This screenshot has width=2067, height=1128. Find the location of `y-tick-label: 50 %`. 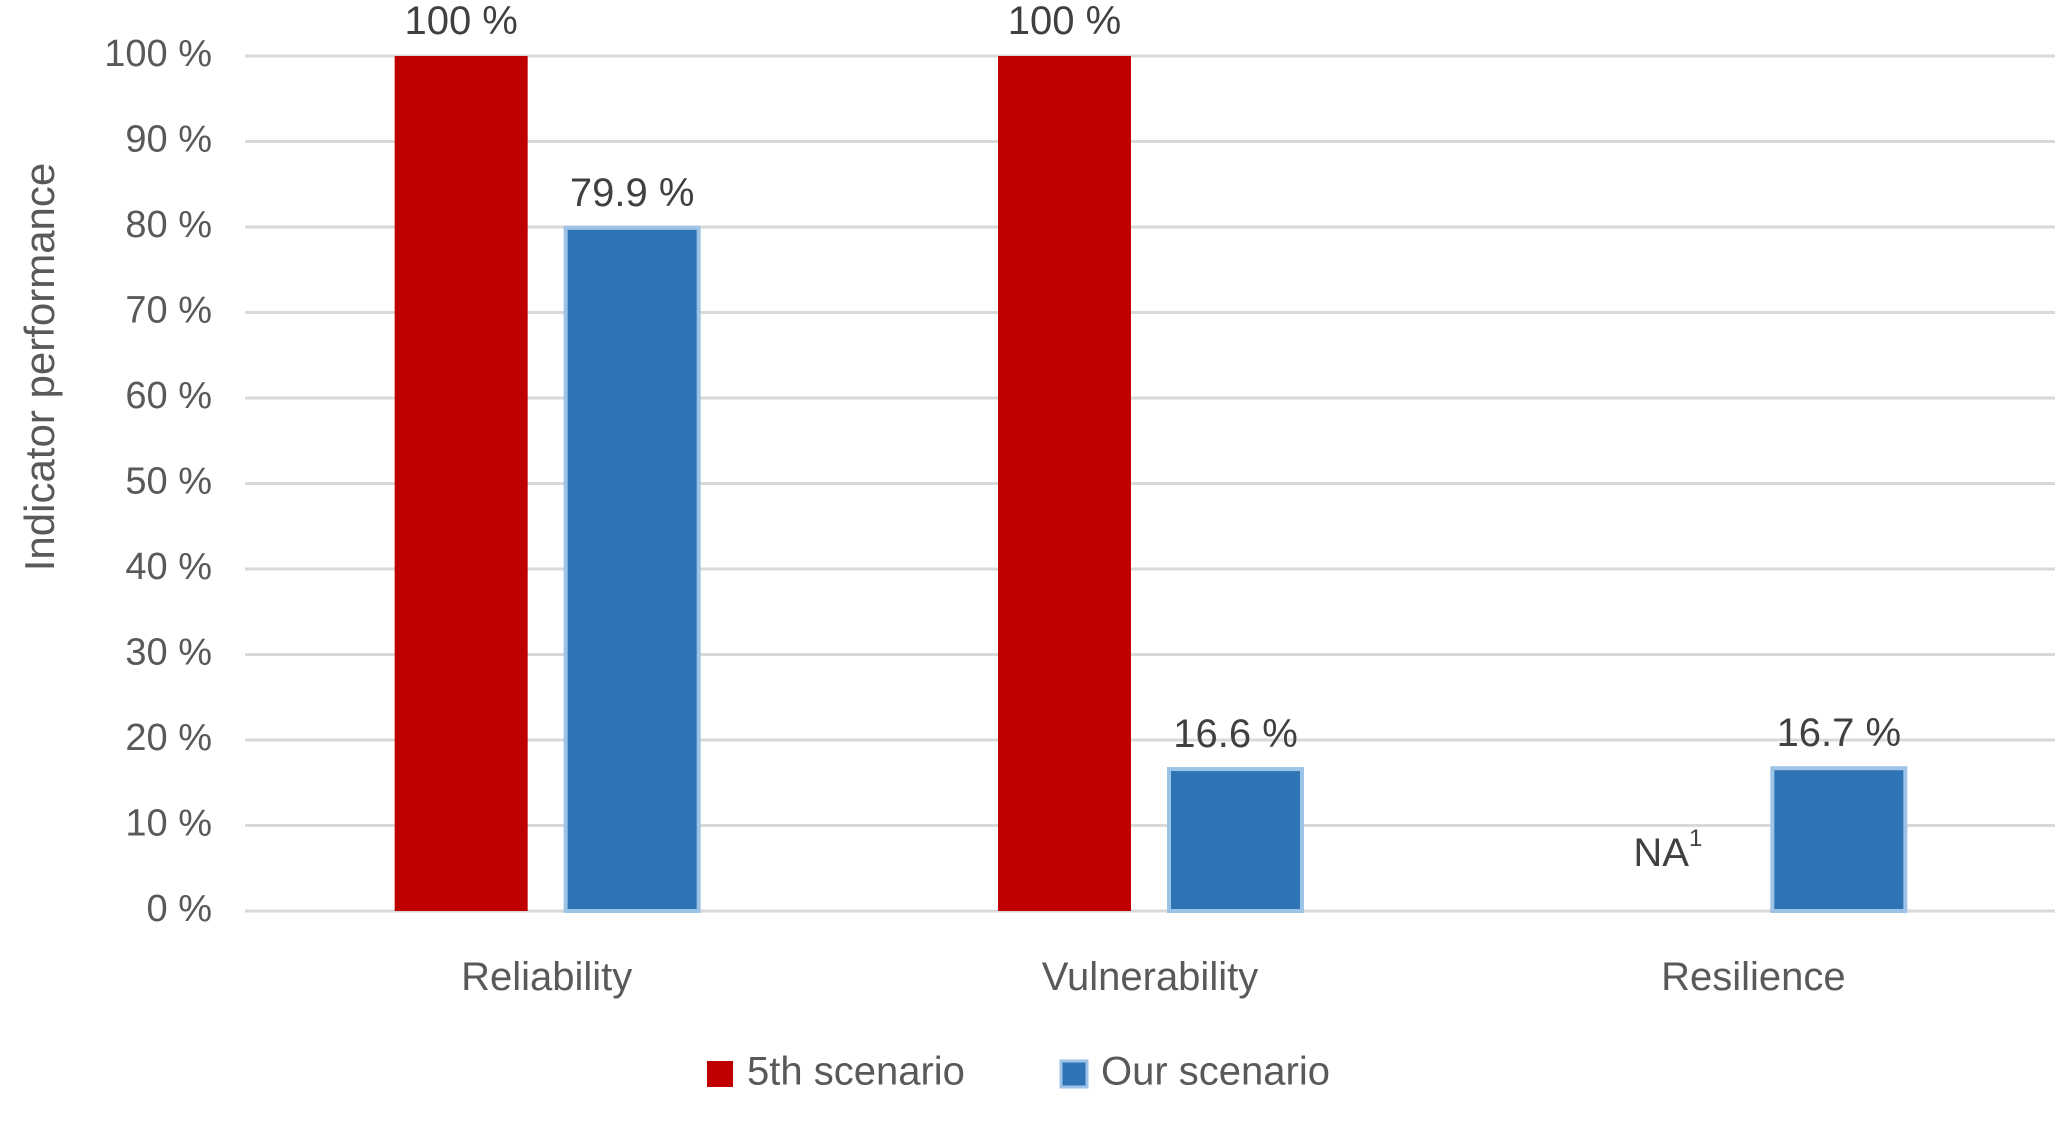

y-tick-label: 50 % is located at coordinates (168, 482).